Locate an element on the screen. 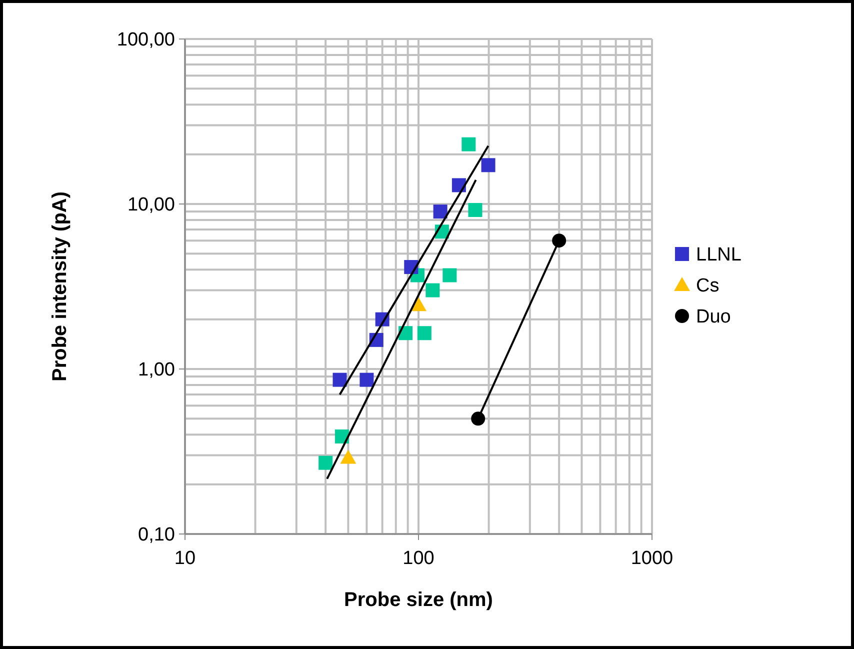 This screenshot has height=649, width=854. y-tick-label: 10,00 is located at coordinates (151, 205).